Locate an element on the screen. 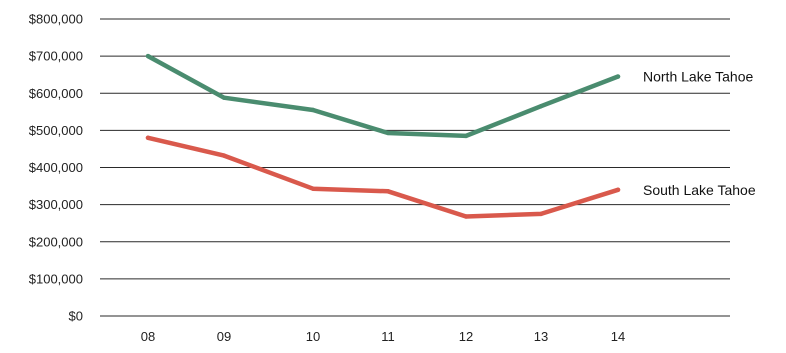 The image size is (786, 353). x-tick-label: 14 is located at coordinates (618, 336).